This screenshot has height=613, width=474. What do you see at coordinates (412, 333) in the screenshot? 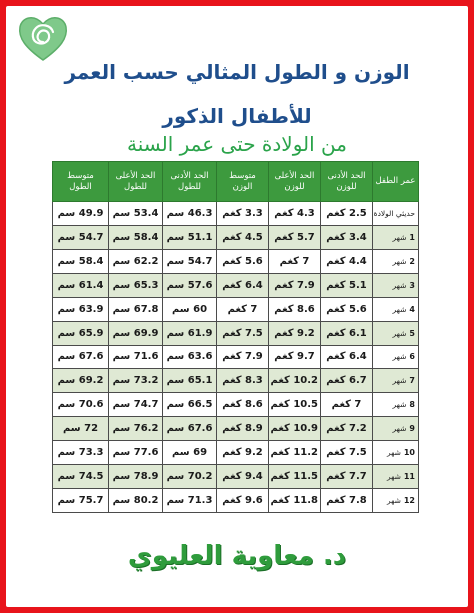
I see `age-month-number: 5` at bounding box center [412, 333].